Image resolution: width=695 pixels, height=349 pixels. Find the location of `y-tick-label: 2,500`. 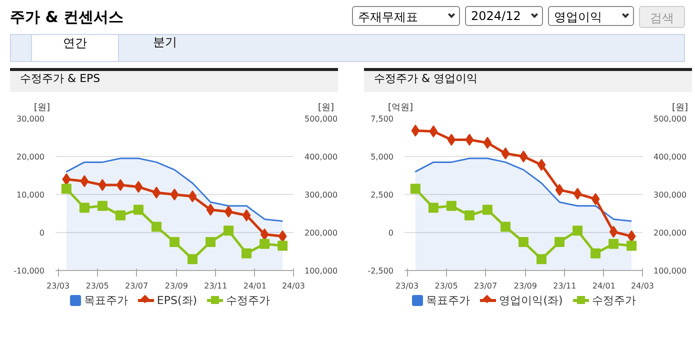

y-tick-label: 2,500 is located at coordinates (382, 195).